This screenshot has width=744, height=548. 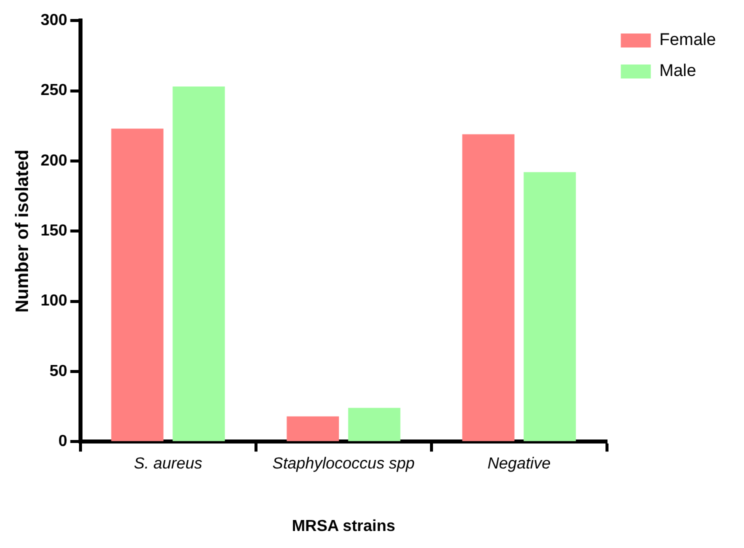 I want to click on x-tick-label: Staphylococcus spp, so click(x=343, y=464).